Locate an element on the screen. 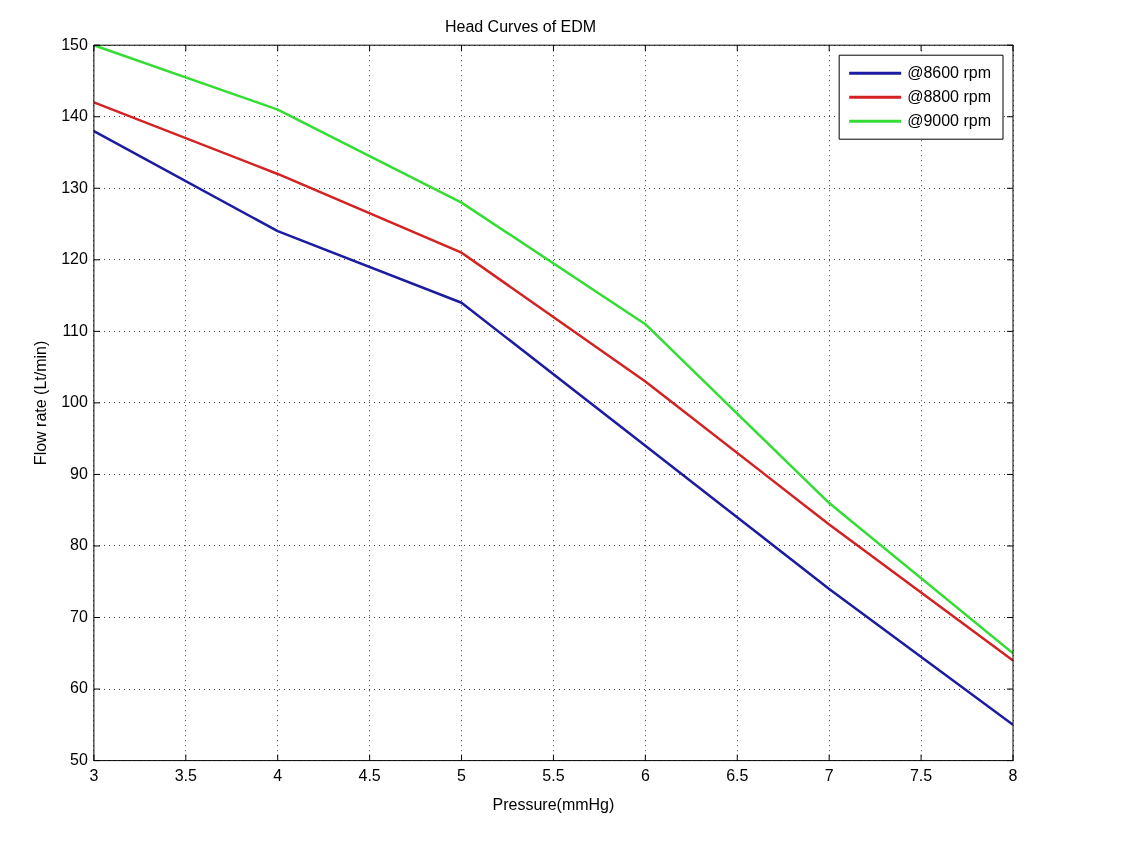 This screenshot has width=1131, height=847. y-tick-label: 110 is located at coordinates (75, 330).